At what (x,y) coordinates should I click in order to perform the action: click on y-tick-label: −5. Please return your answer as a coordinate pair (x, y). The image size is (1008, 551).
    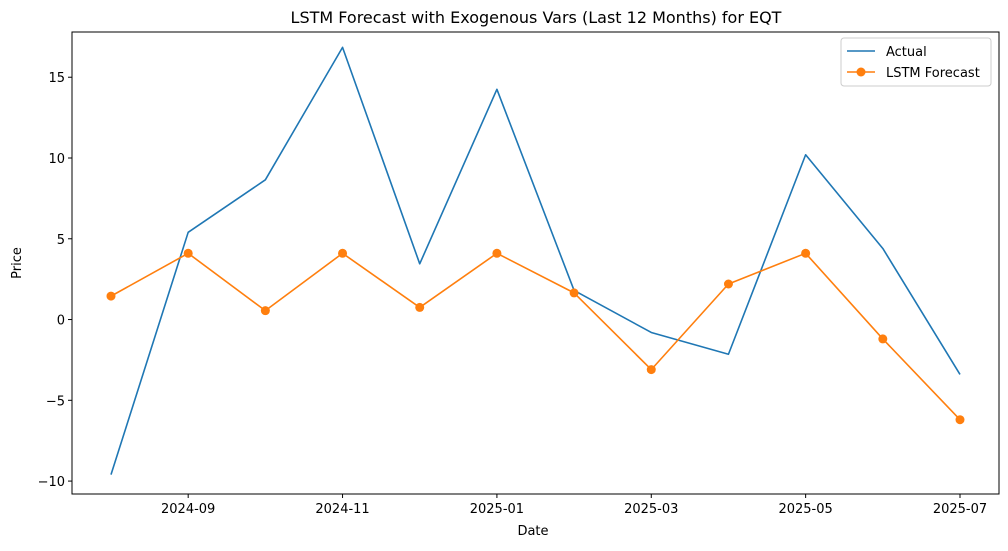
    Looking at the image, I should click on (55, 401).